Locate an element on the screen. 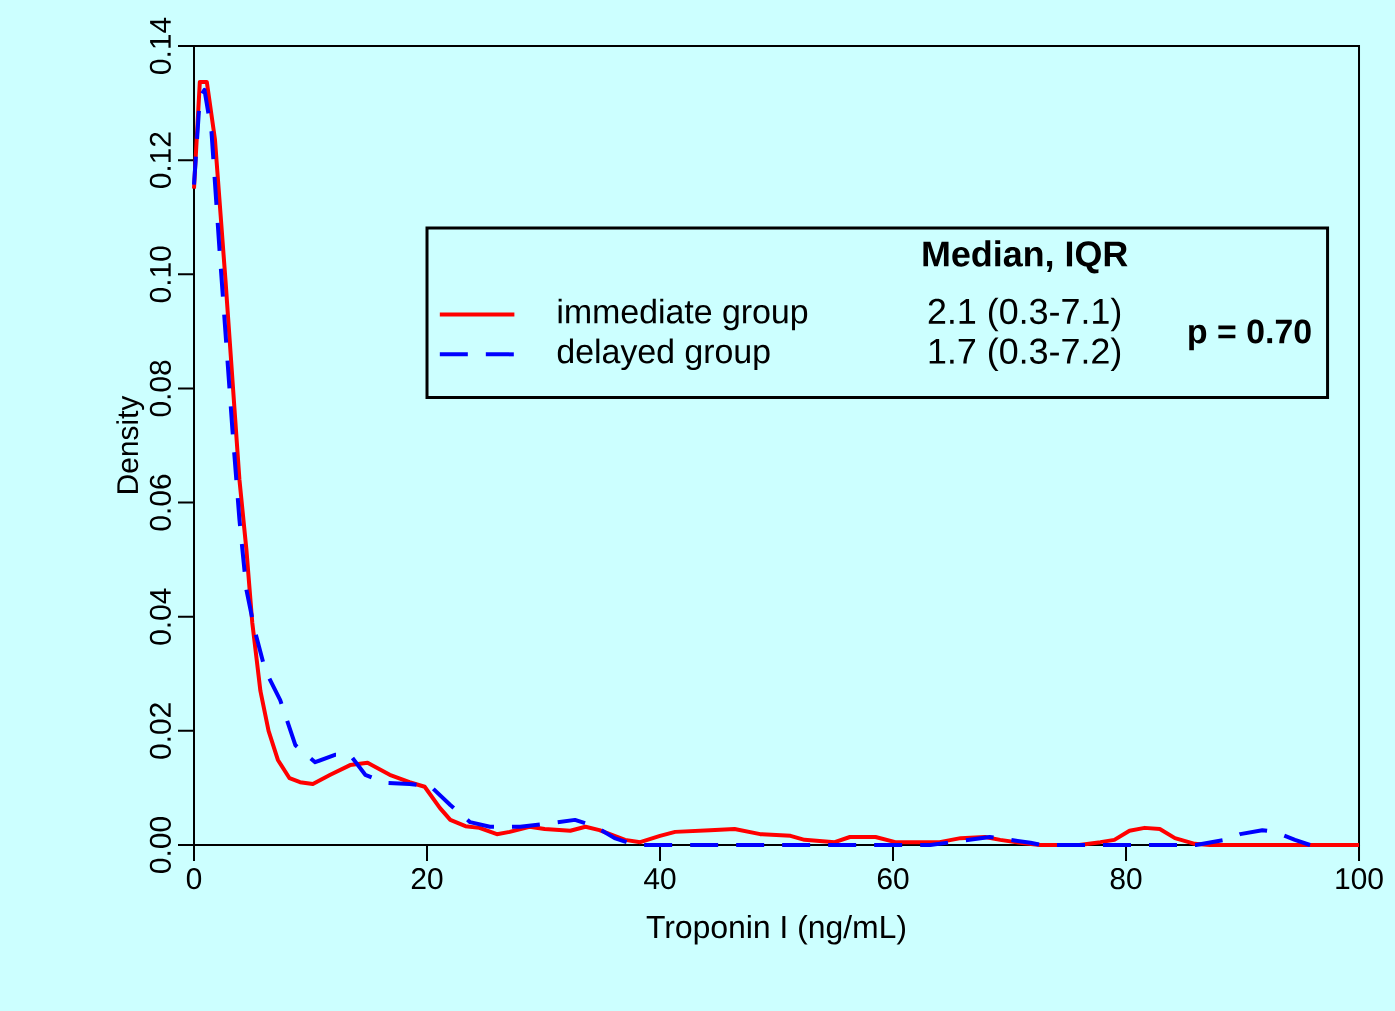 This screenshot has height=1011, width=1395. x-tick-label: 100 is located at coordinates (1359, 879).